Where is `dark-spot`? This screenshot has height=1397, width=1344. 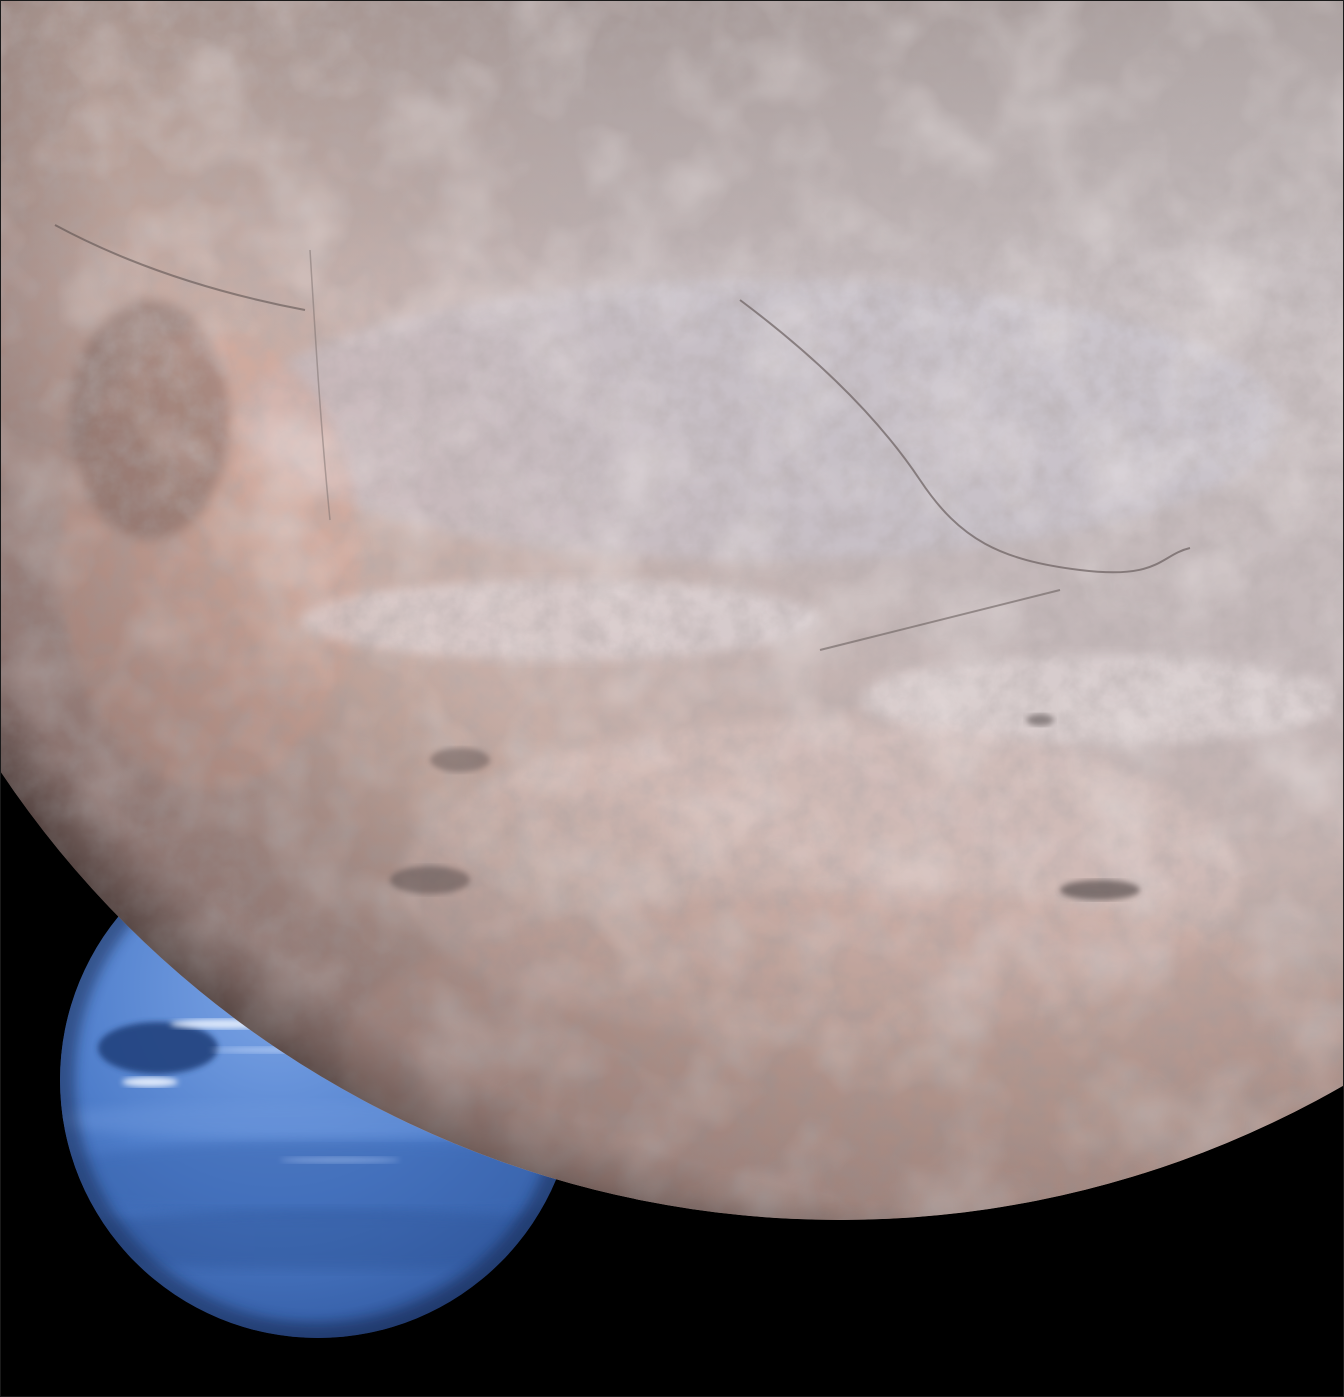
dark-spot is located at coordinates (158, 1048).